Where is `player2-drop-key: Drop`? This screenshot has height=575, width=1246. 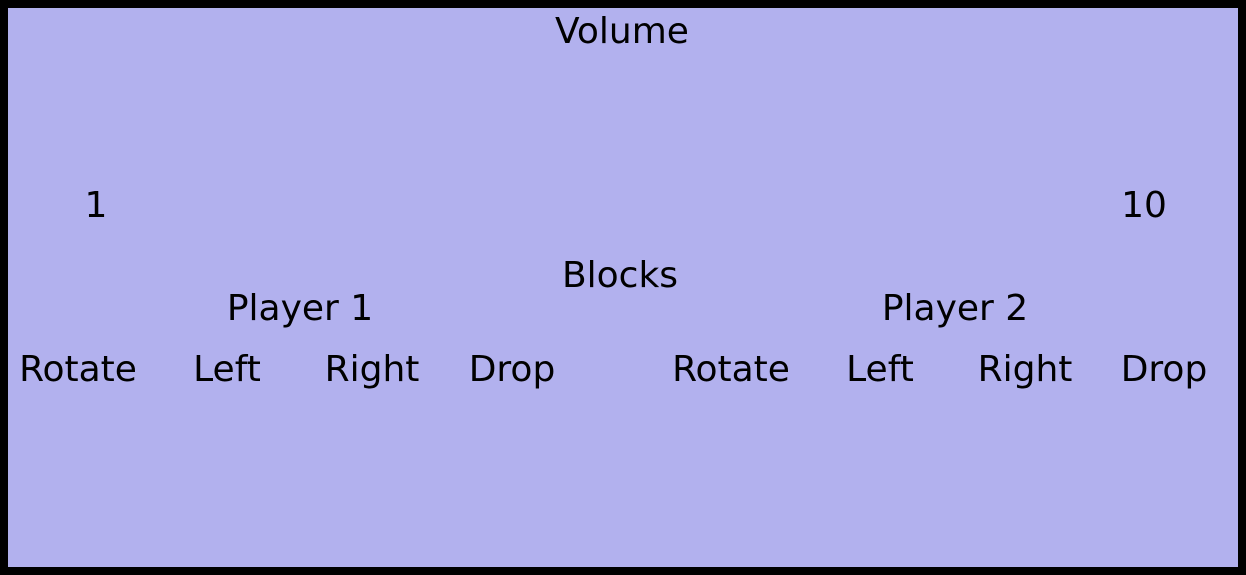
player2-drop-key: Drop is located at coordinates (1164, 369).